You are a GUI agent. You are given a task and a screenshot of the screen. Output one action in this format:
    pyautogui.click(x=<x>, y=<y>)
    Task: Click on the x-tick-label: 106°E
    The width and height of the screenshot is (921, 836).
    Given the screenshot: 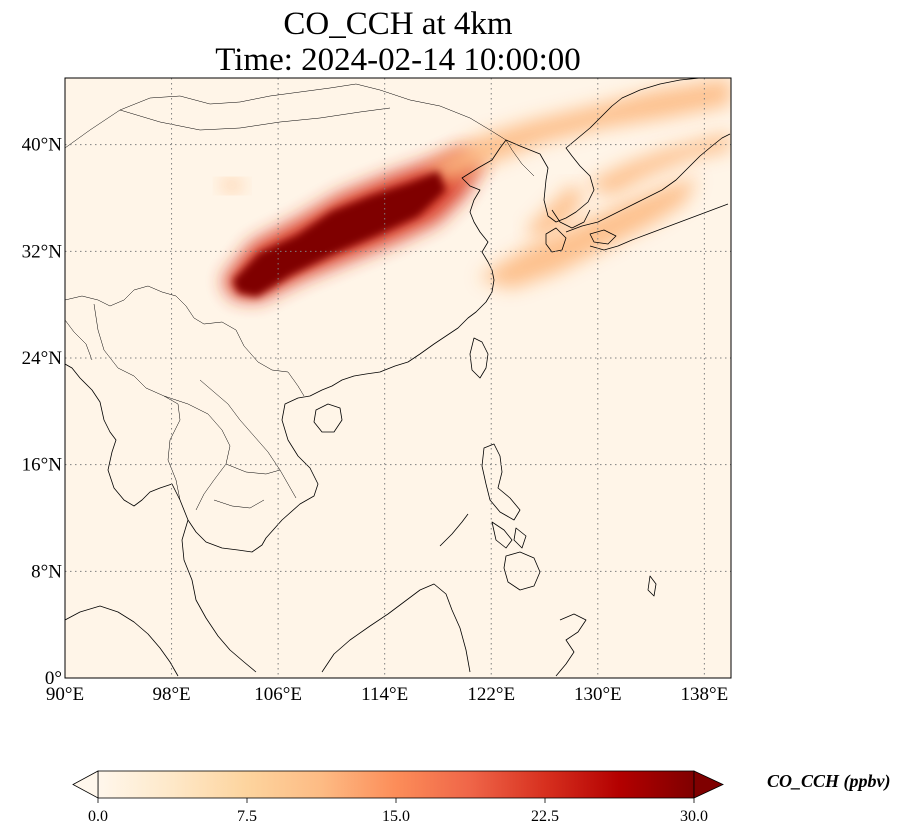 What is the action you would take?
    pyautogui.click(x=278, y=694)
    